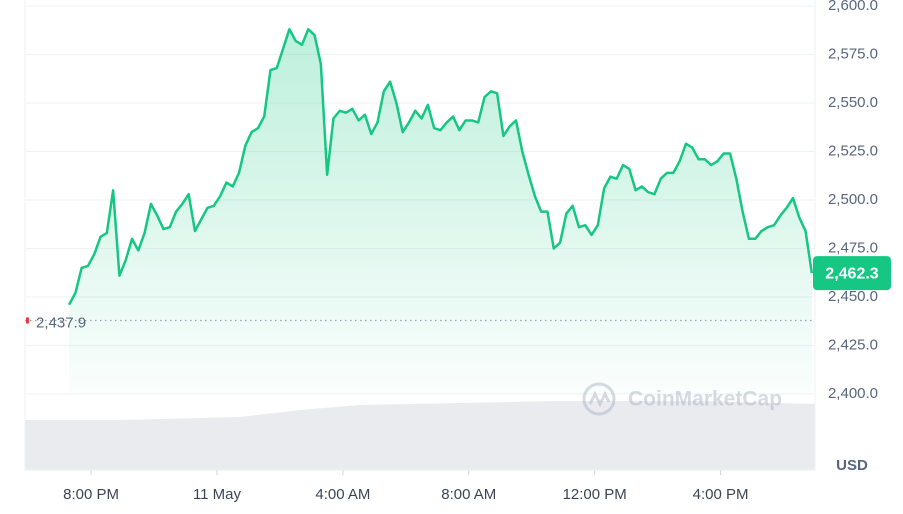 This screenshot has width=903, height=514. Describe the element at coordinates (853, 199) in the screenshot. I see `y-tick-label: 2,500.0` at that location.